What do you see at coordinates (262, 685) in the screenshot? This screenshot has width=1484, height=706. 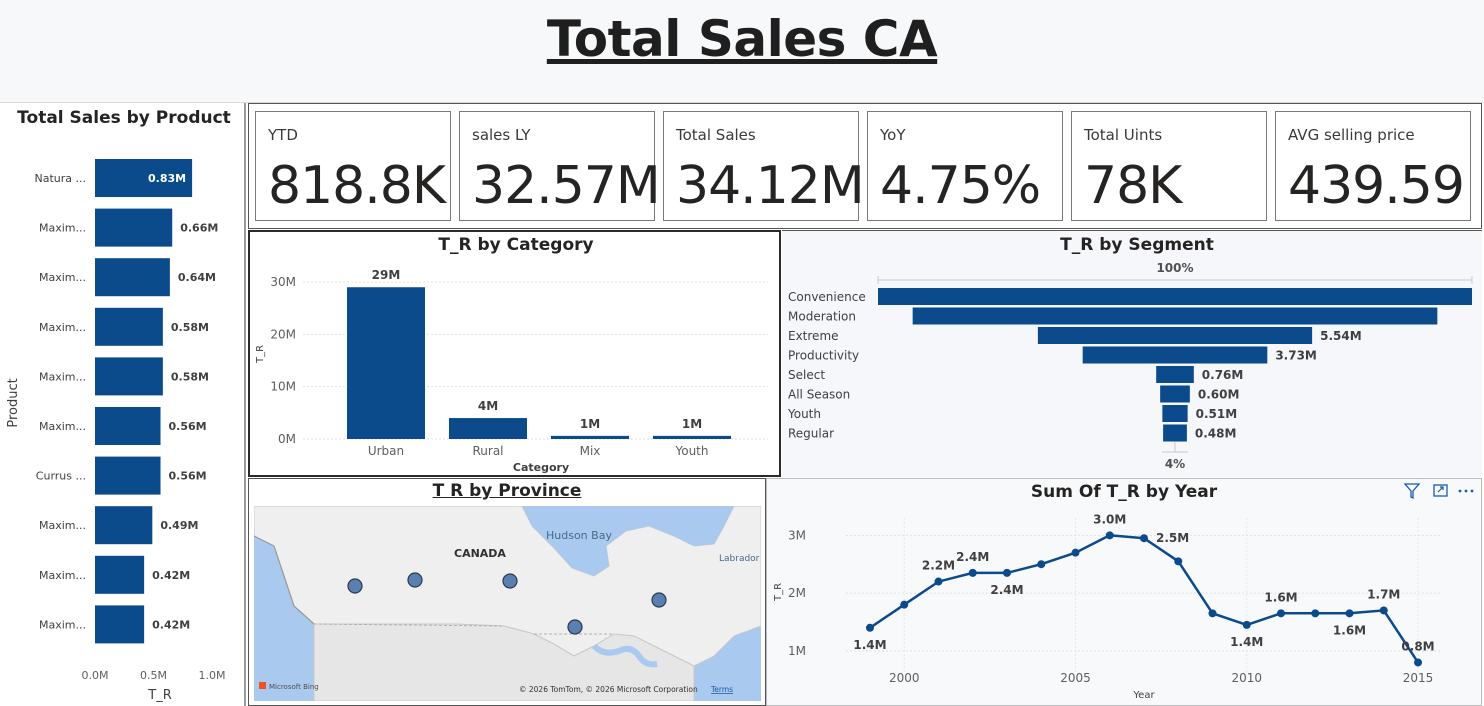 I see `bing-logo-icon` at bounding box center [262, 685].